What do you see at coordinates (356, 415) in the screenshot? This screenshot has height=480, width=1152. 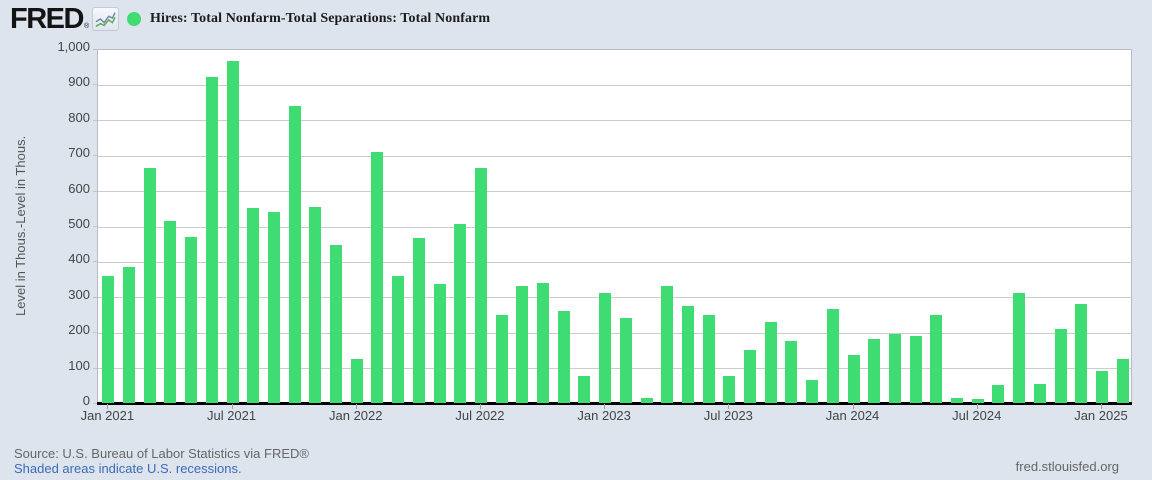 I see `x-tick-label-Jan-2022: Jan 2022` at bounding box center [356, 415].